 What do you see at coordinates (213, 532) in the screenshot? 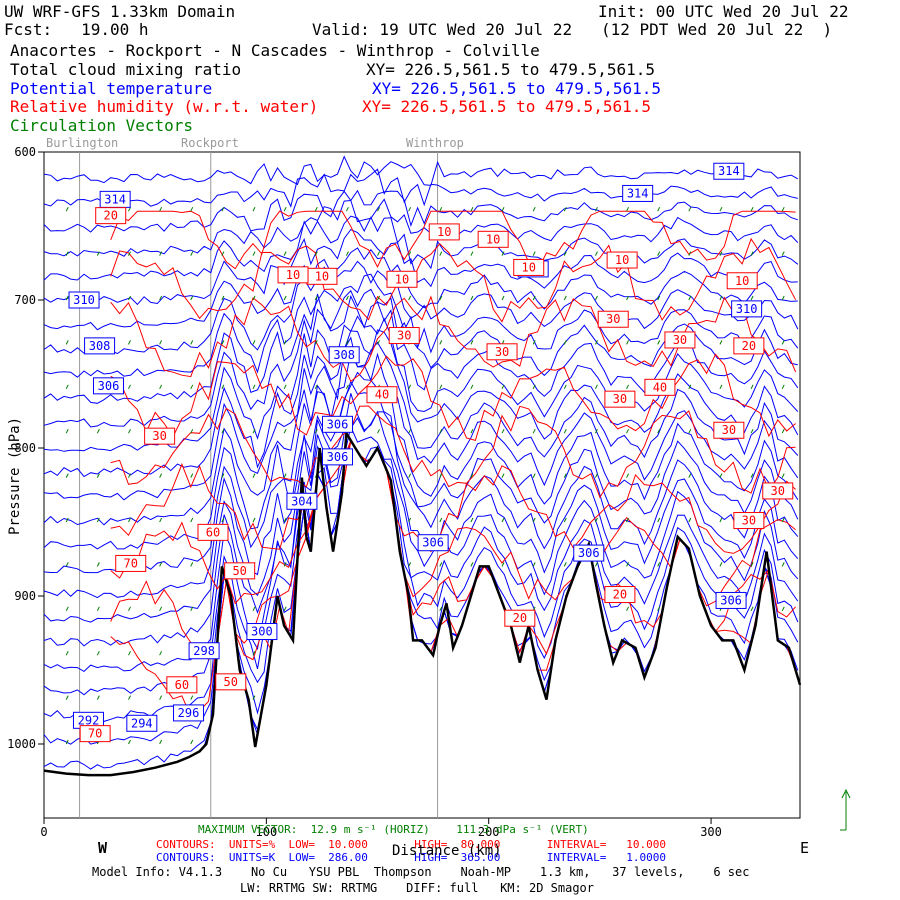
I see `rh-label: 60` at bounding box center [213, 532].